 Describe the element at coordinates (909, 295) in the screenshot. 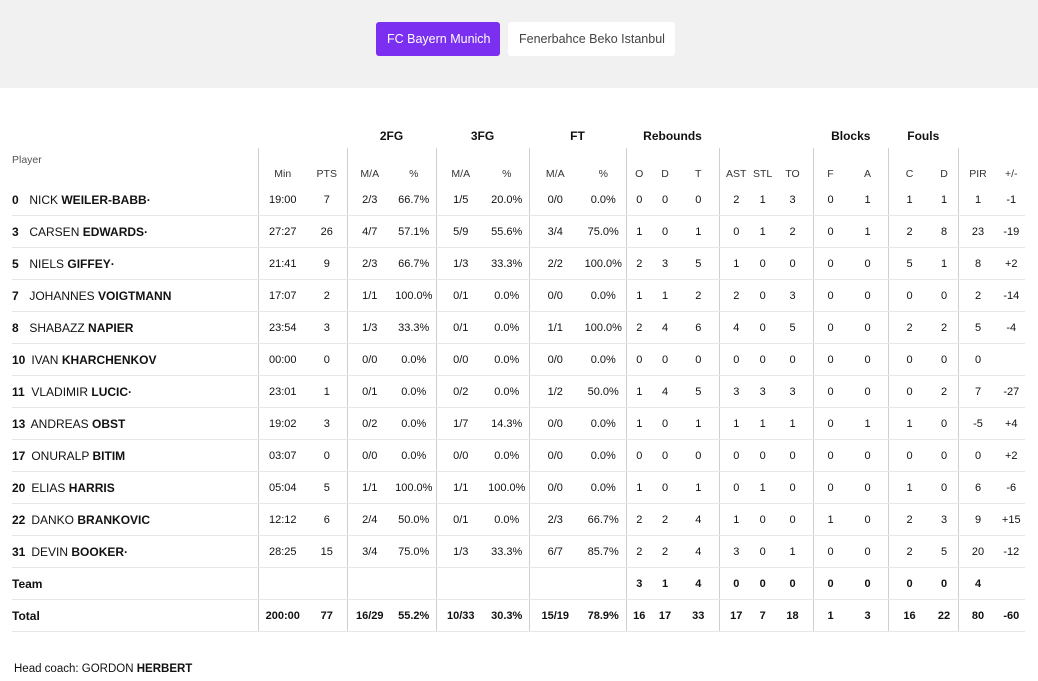

I see `stat-foul-c: 0` at that location.